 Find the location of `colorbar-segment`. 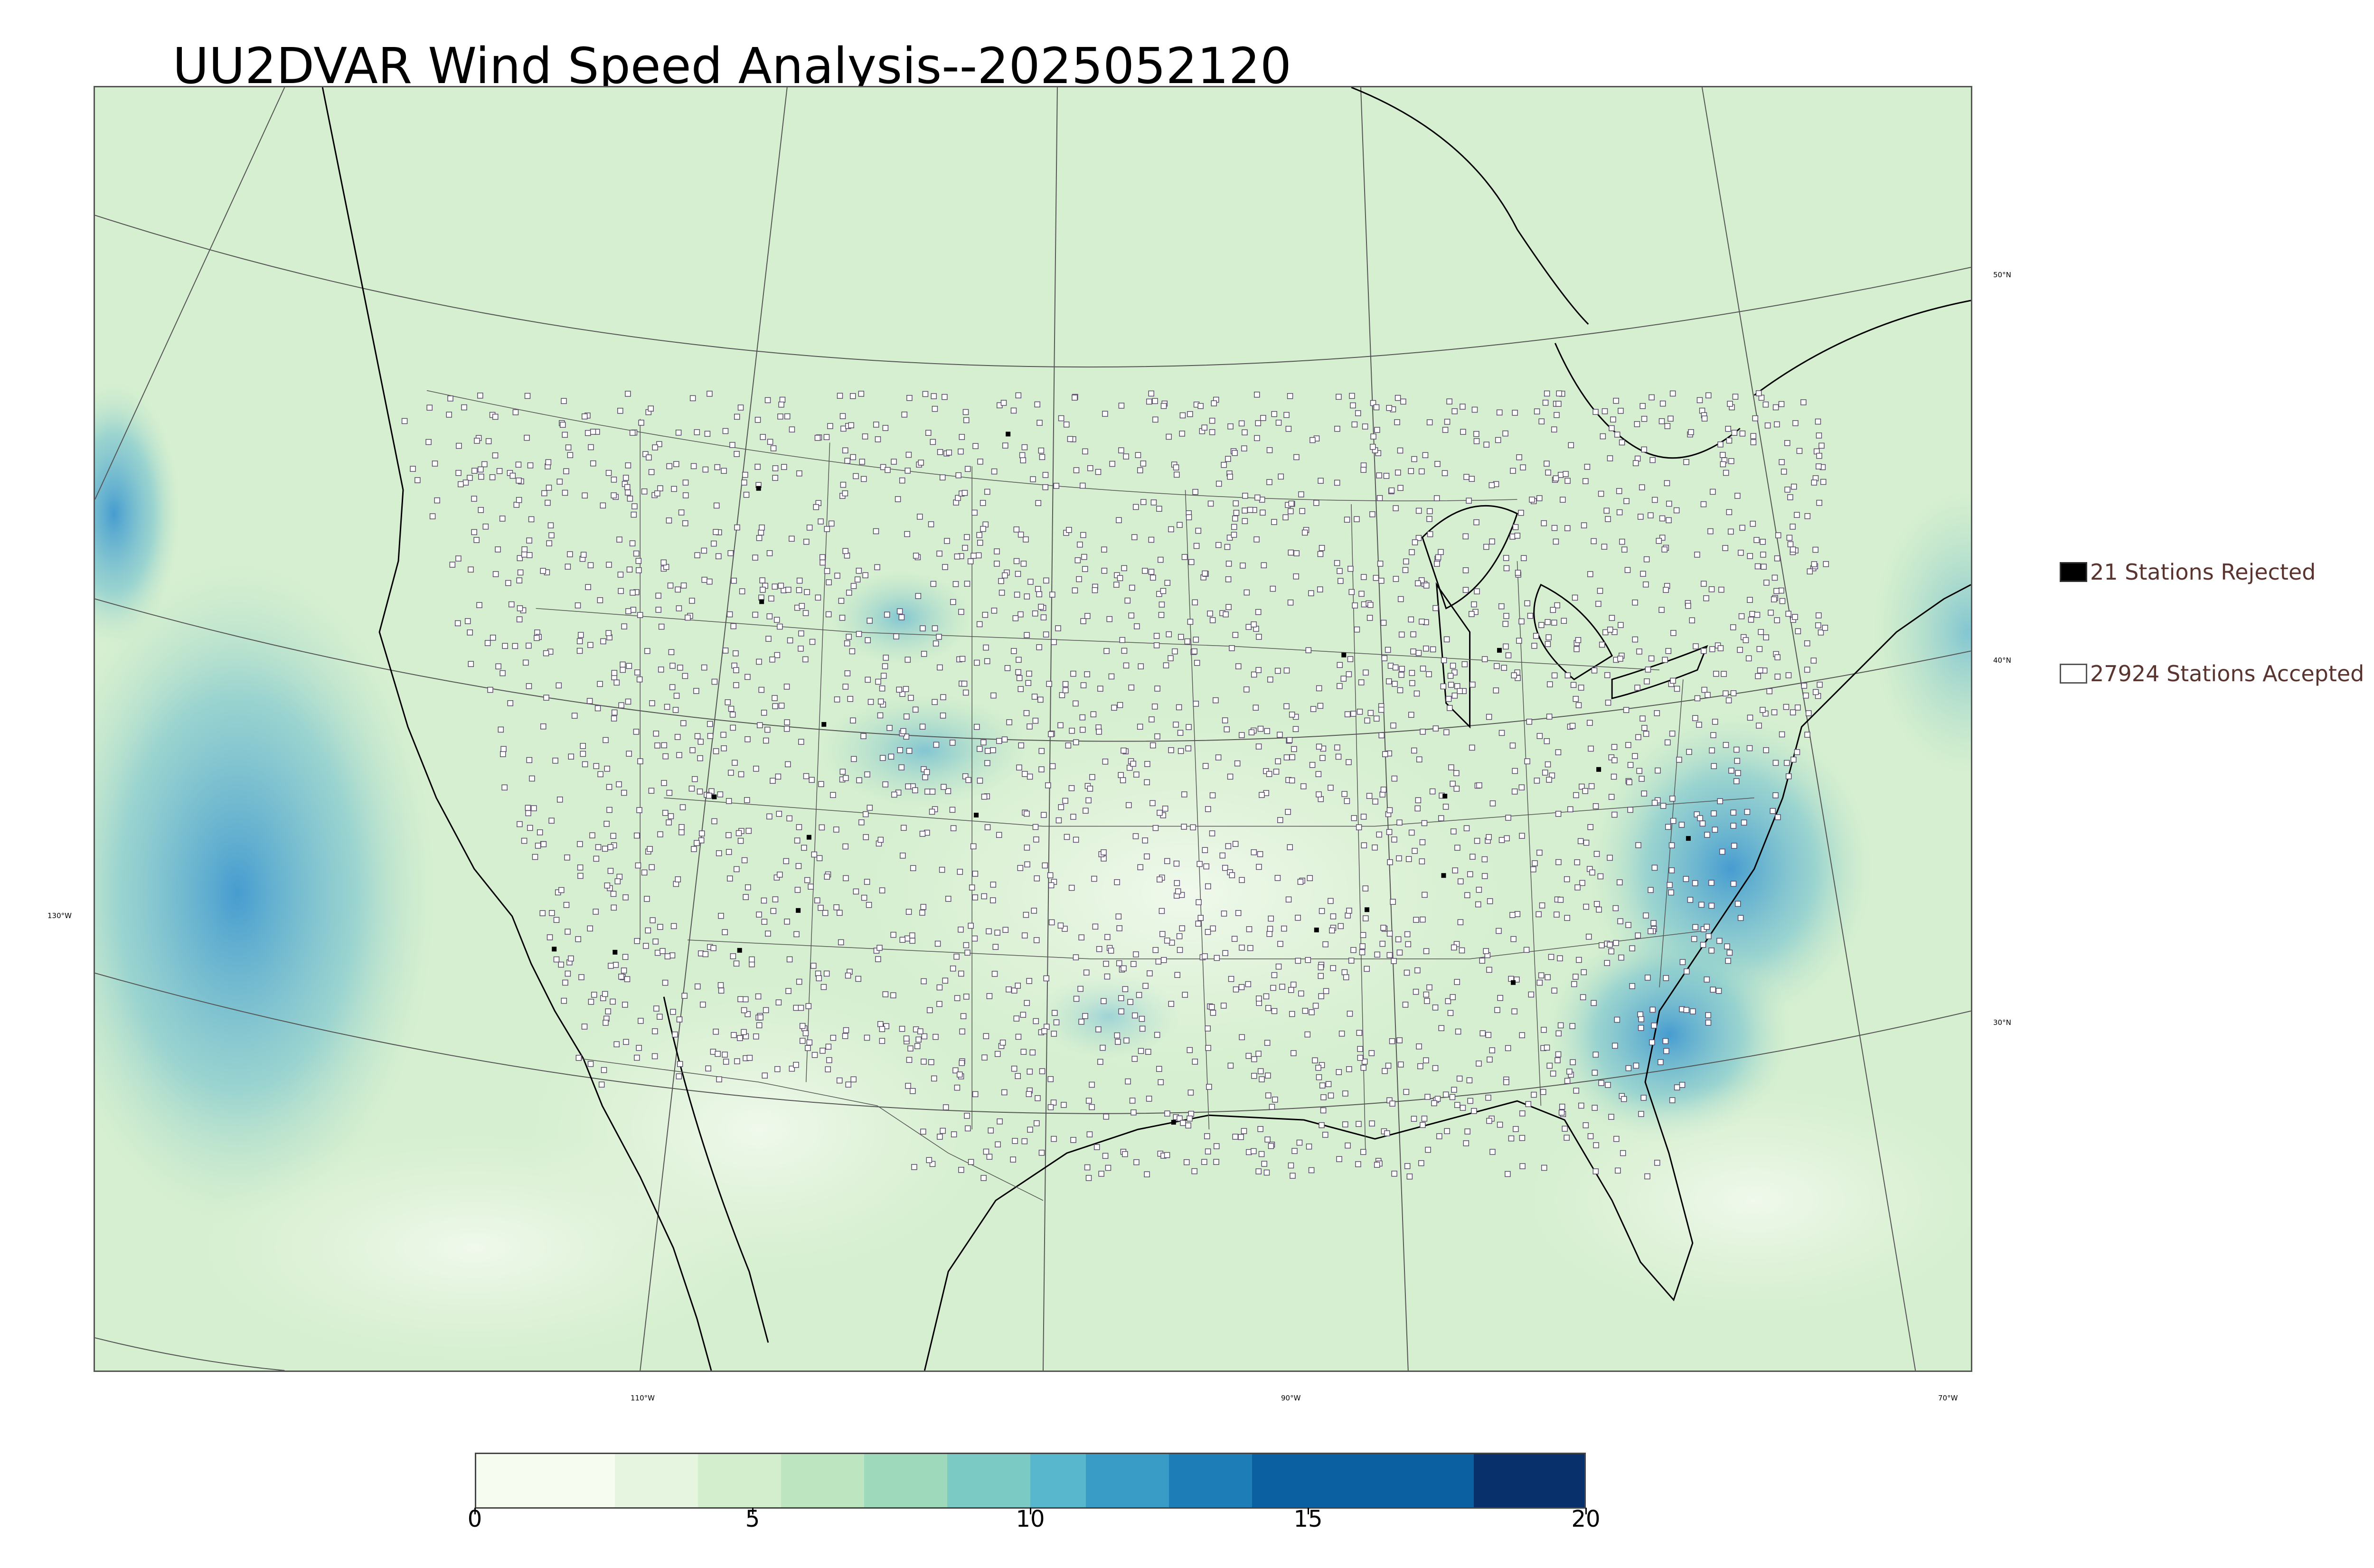

colorbar-segment is located at coordinates (656, 1481).